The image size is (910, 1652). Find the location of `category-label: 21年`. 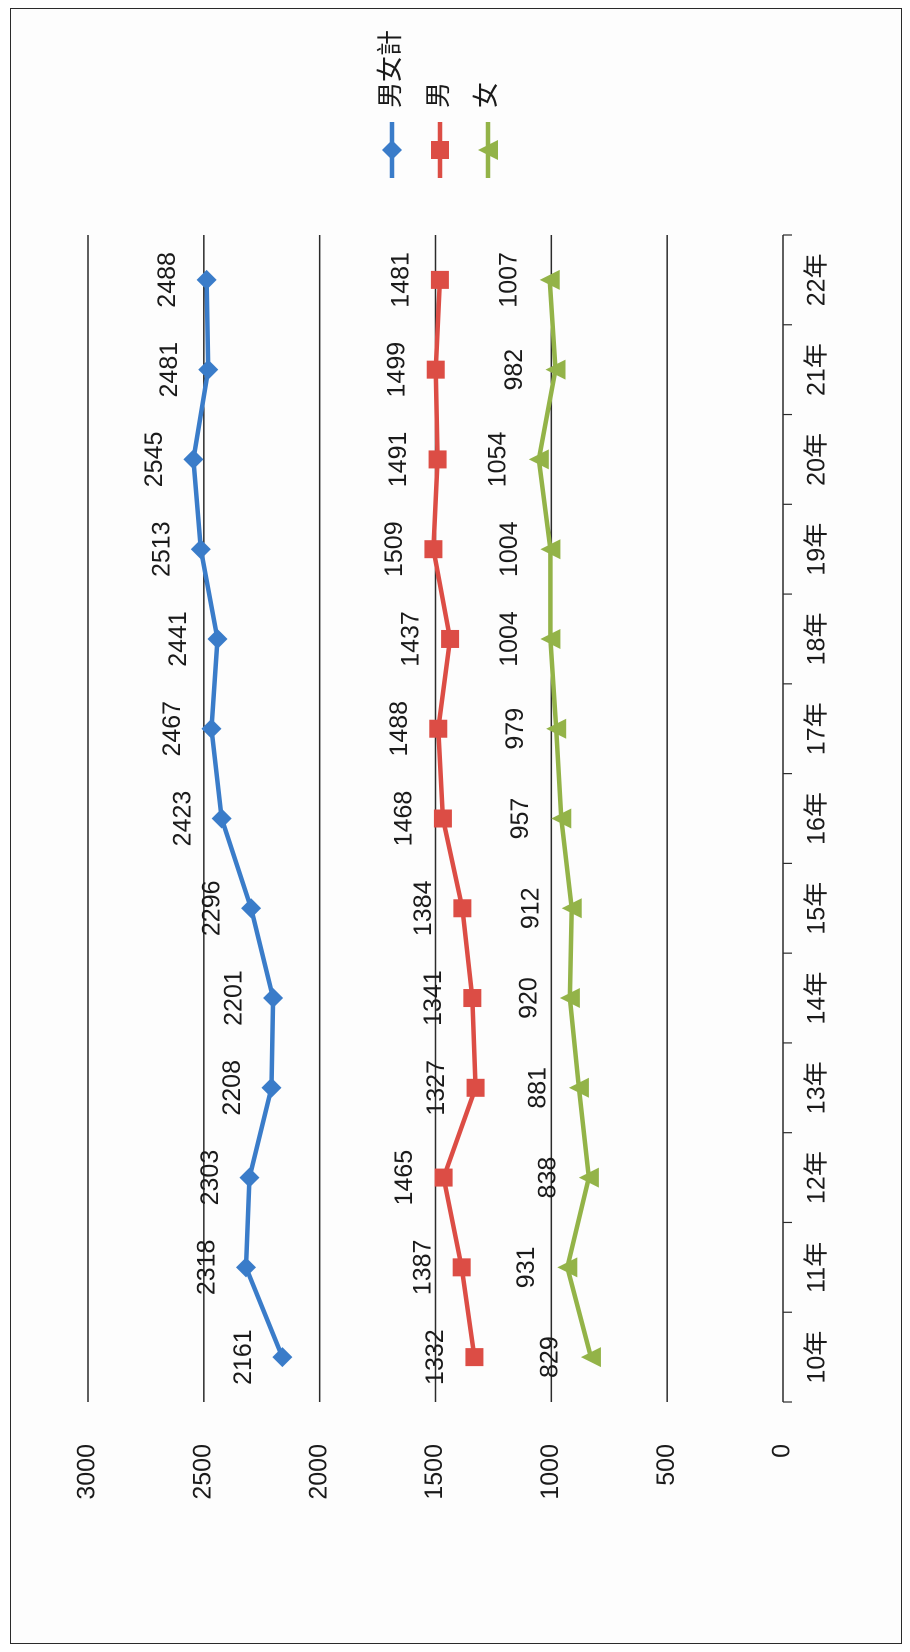

category-label: 21年 is located at coordinates (817, 369).